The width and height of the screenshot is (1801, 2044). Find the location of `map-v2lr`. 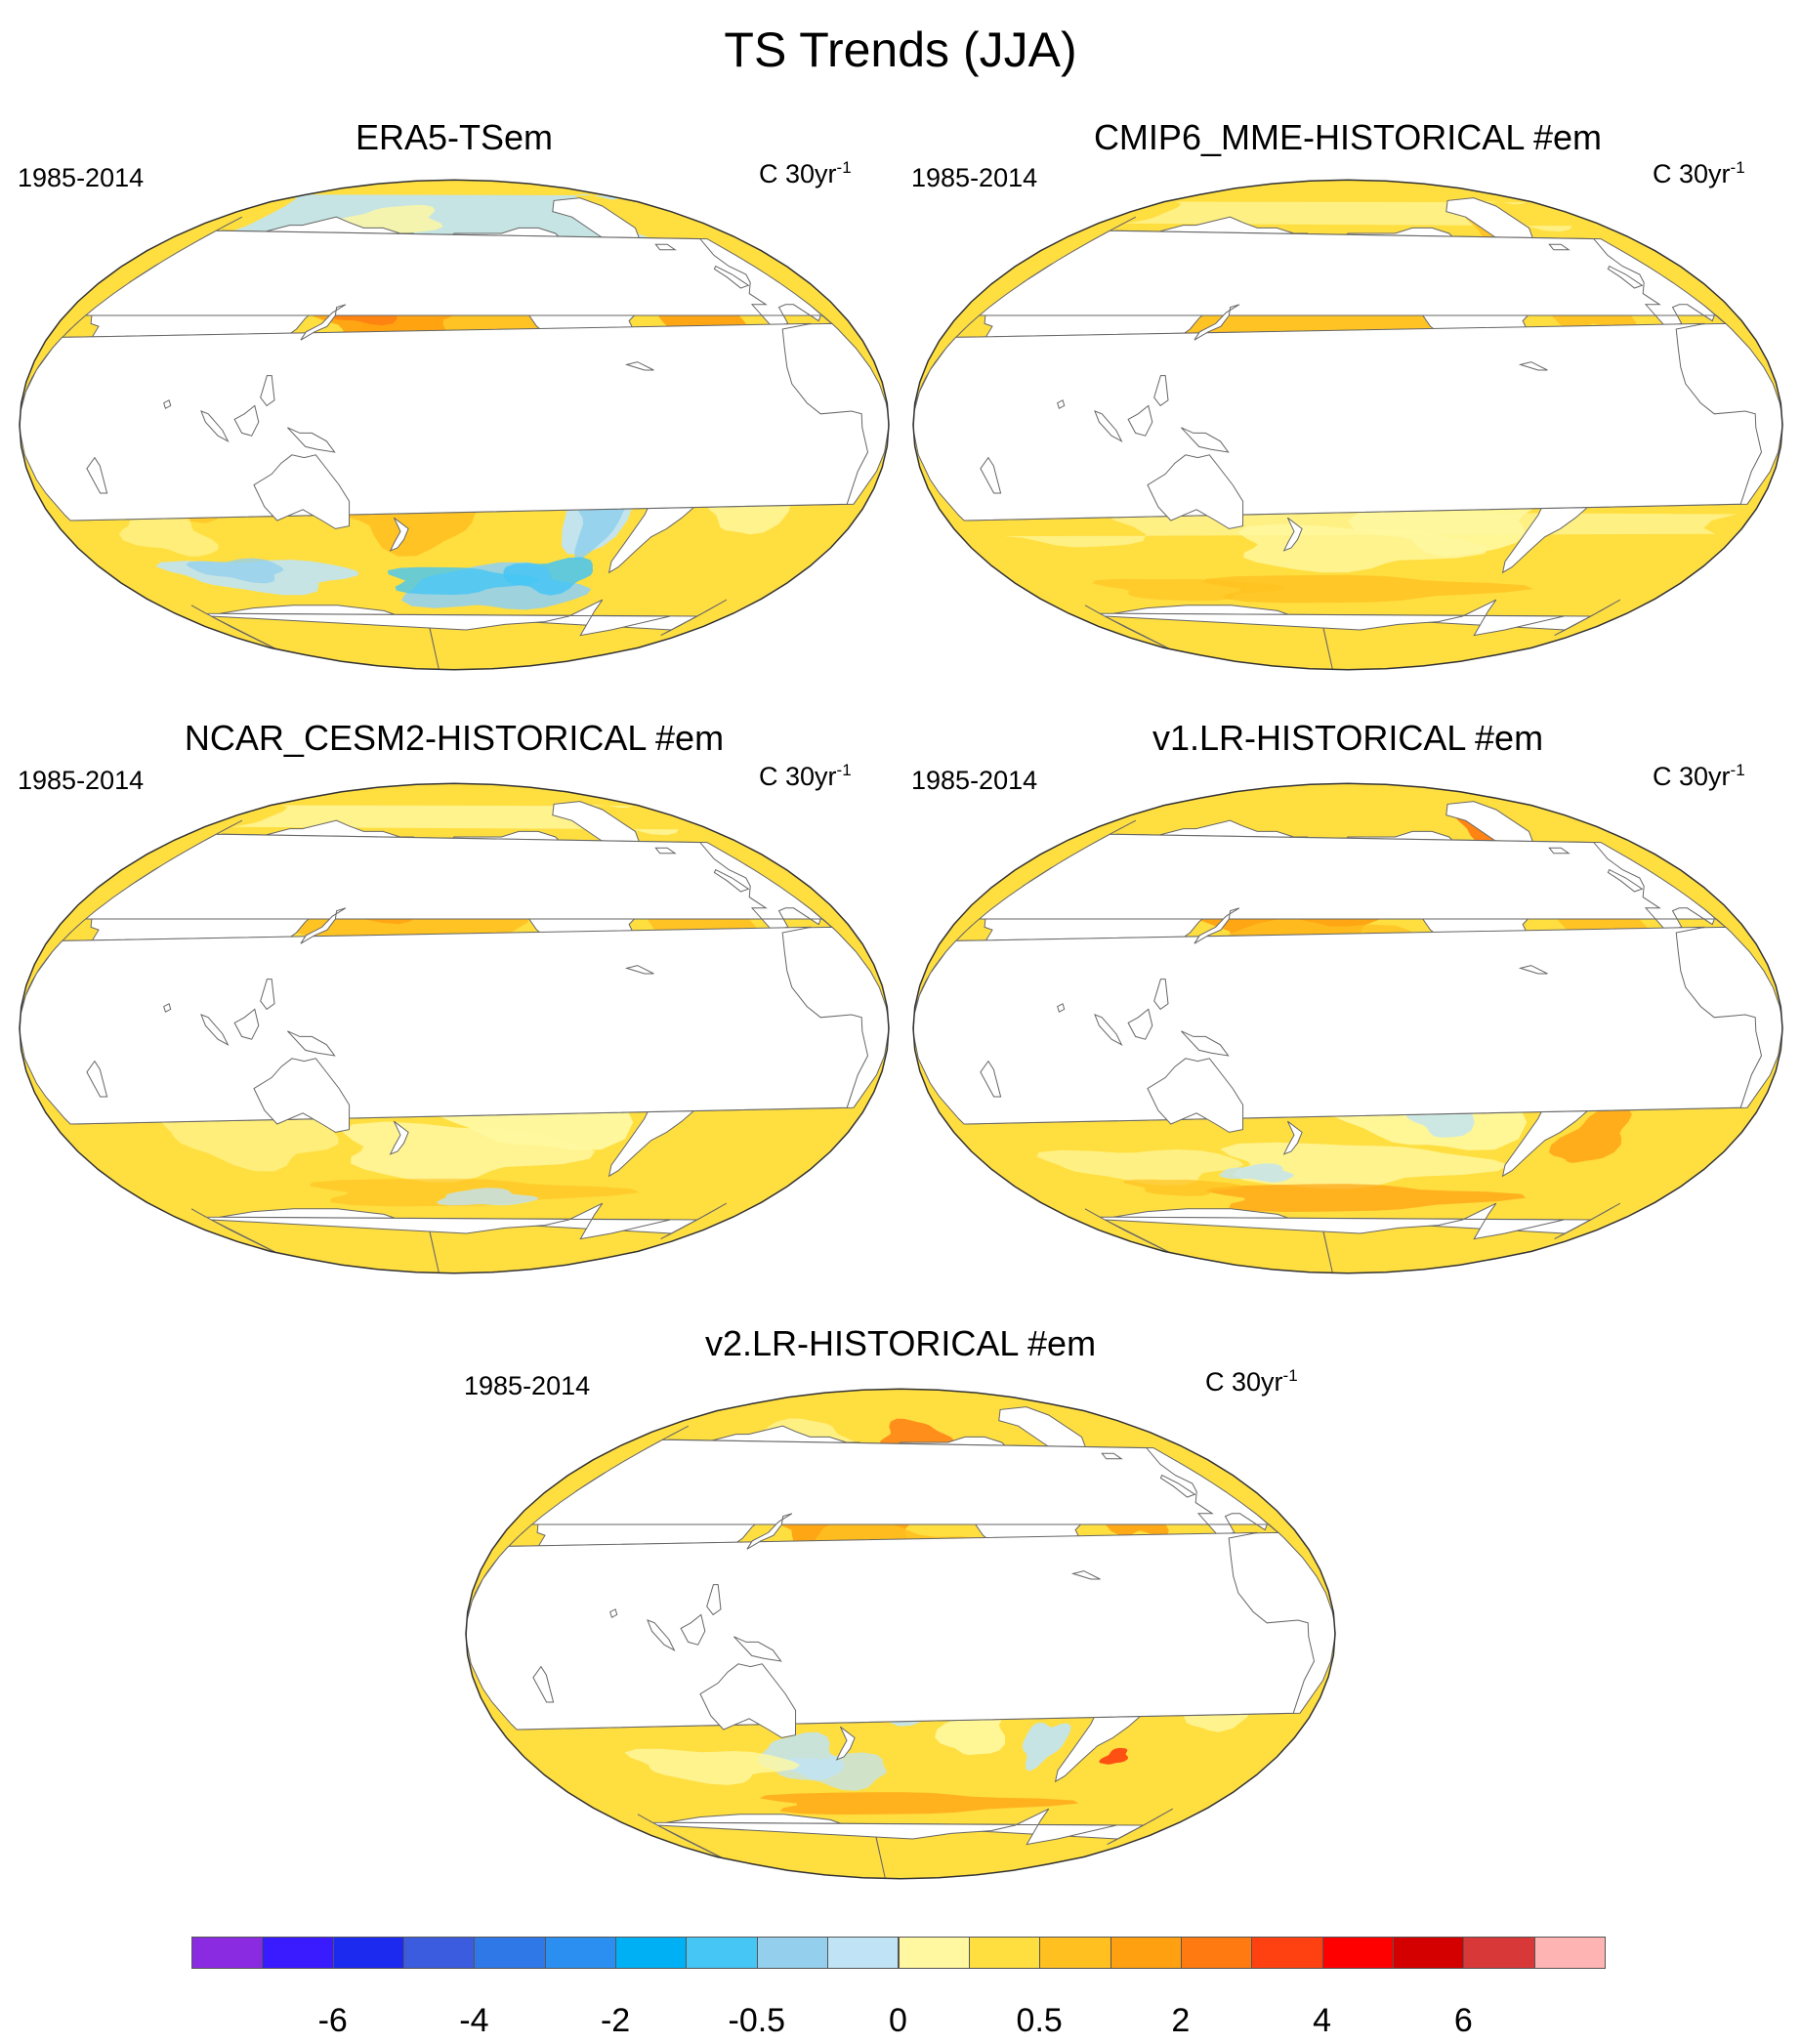

map-v2lr is located at coordinates (900, 1634).